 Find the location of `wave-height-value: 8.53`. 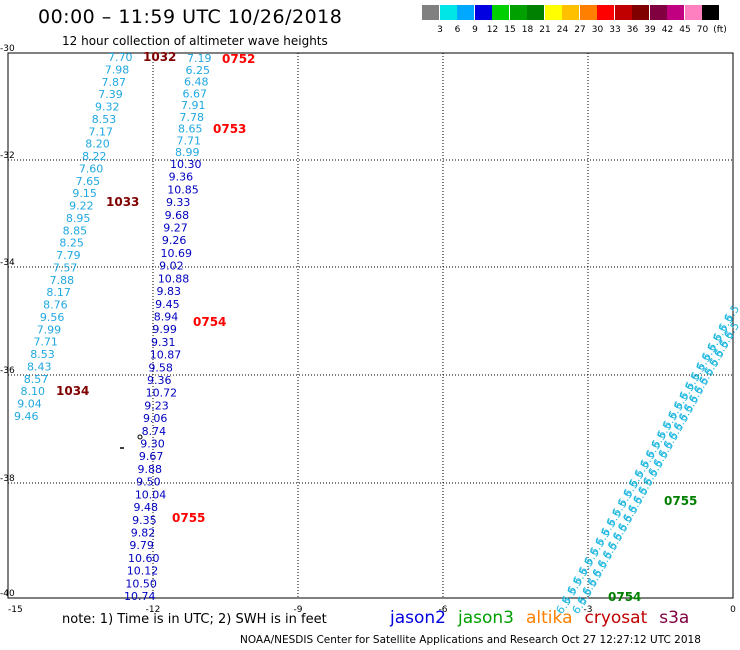

wave-height-value: 8.53 is located at coordinates (104, 119).